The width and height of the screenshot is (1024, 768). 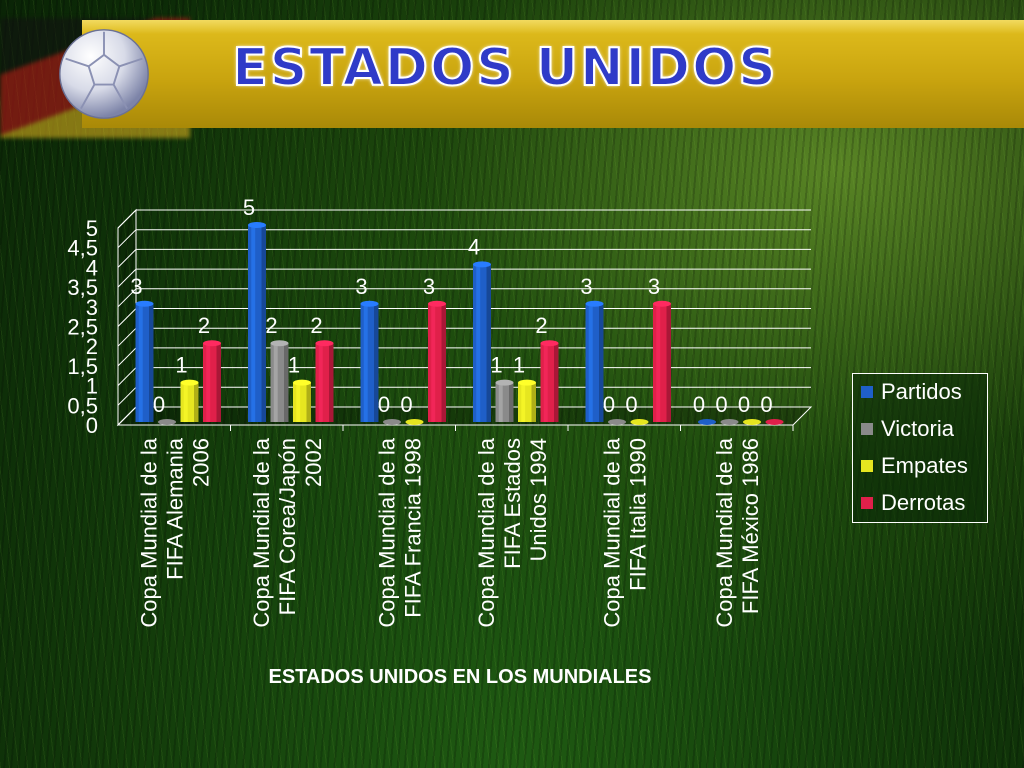 I want to click on legend-label: Derrotas, so click(x=923, y=502).